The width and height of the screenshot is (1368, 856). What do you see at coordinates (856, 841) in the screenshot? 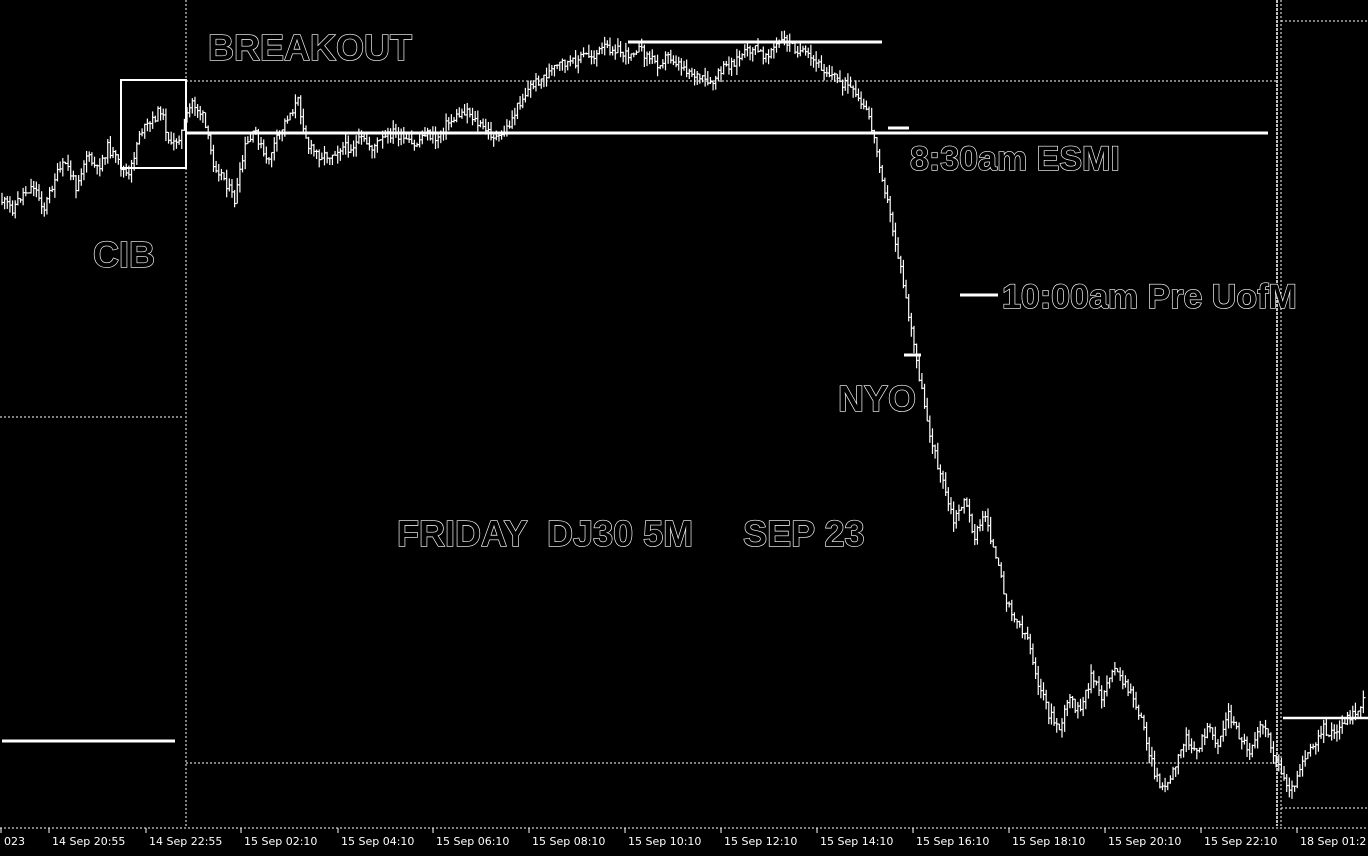
I see `x-tick-label: 15 Sep 14:10` at bounding box center [856, 841].